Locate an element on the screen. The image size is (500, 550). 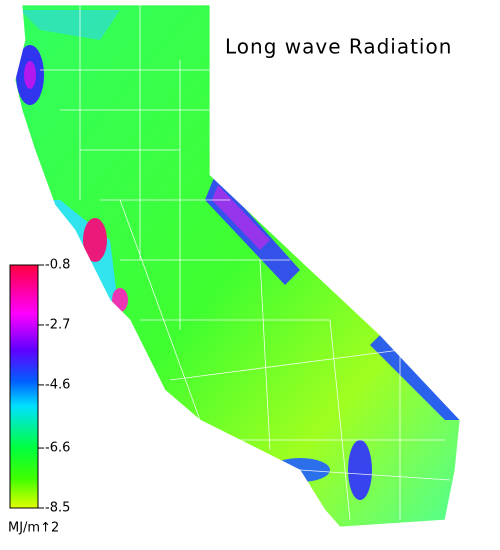
colorbar is located at coordinates (24, 386).